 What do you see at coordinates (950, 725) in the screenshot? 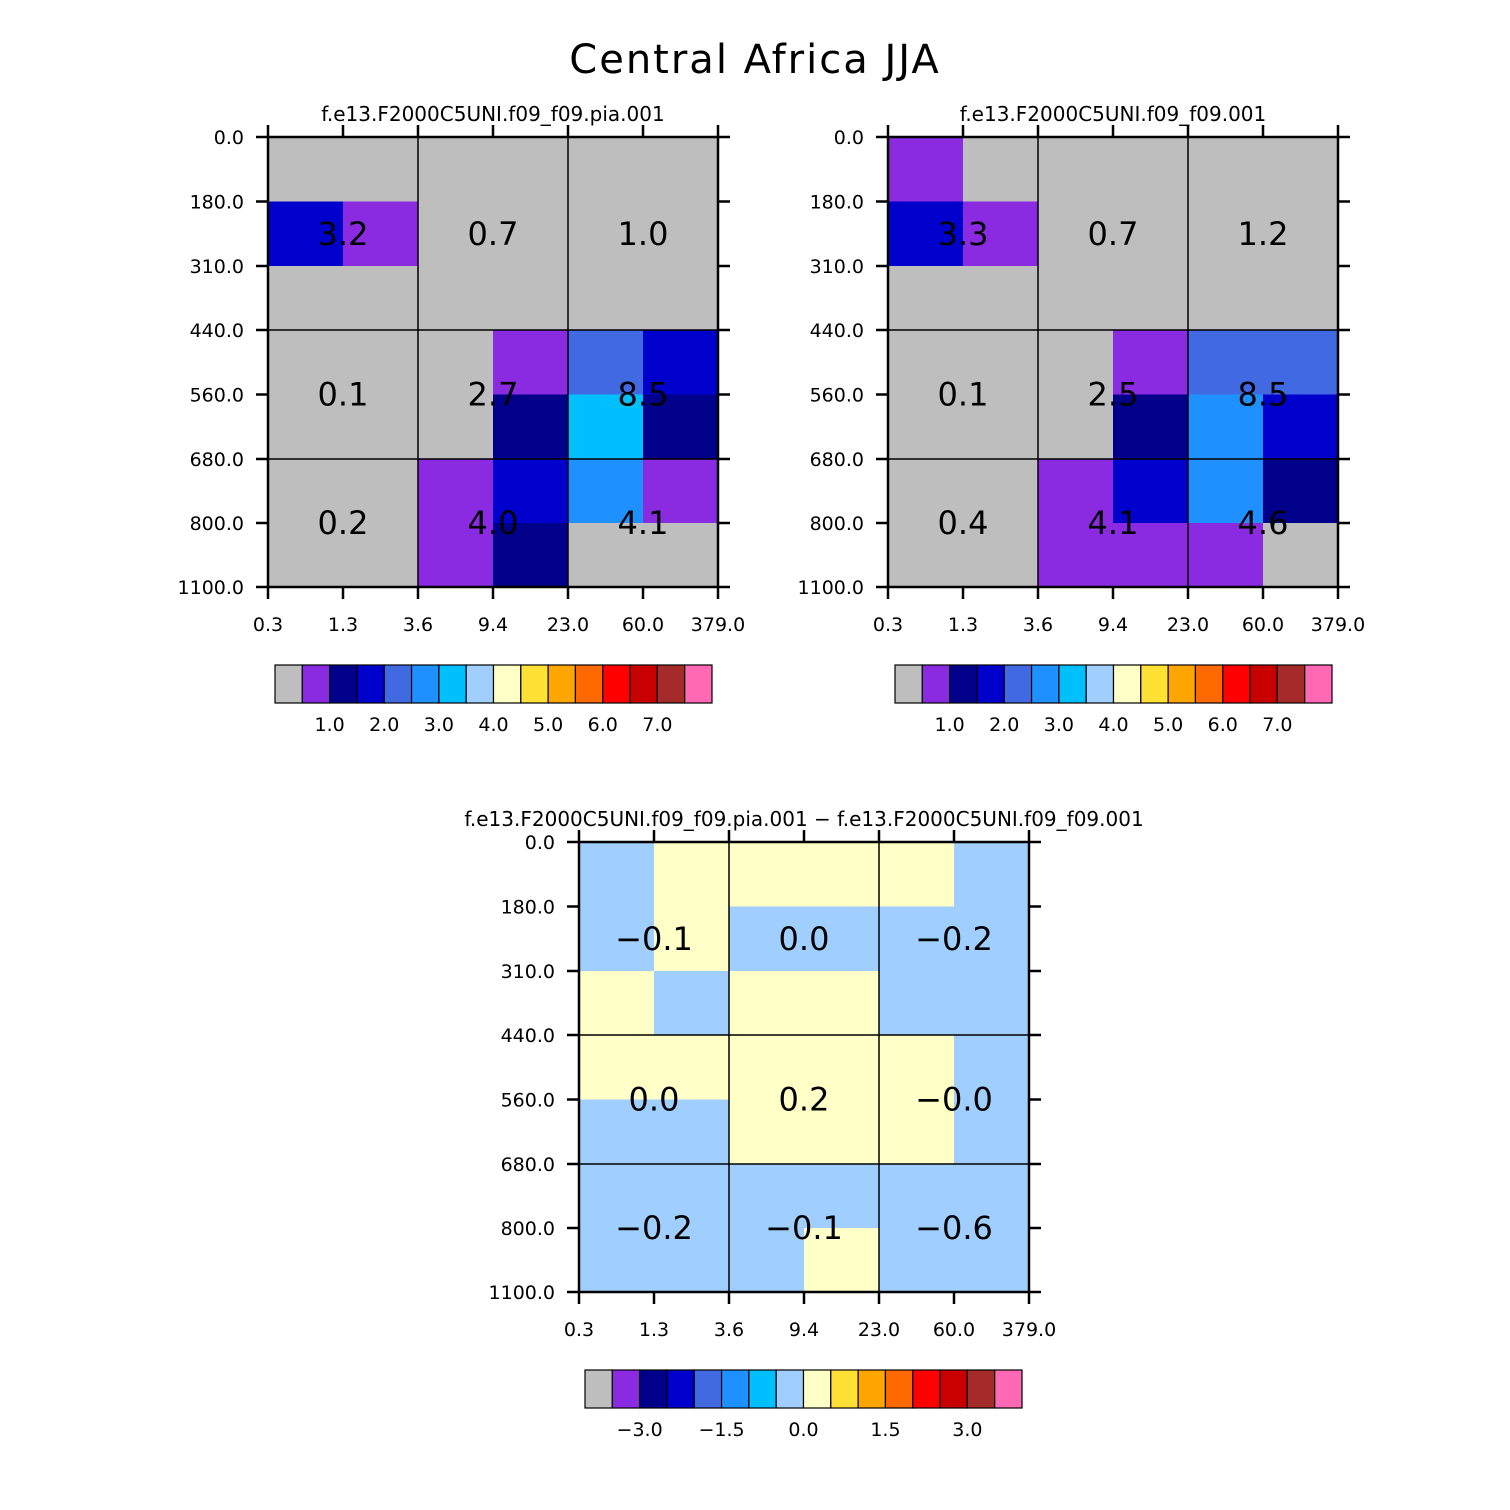
I see `colorbar-label: 1.0` at bounding box center [950, 725].